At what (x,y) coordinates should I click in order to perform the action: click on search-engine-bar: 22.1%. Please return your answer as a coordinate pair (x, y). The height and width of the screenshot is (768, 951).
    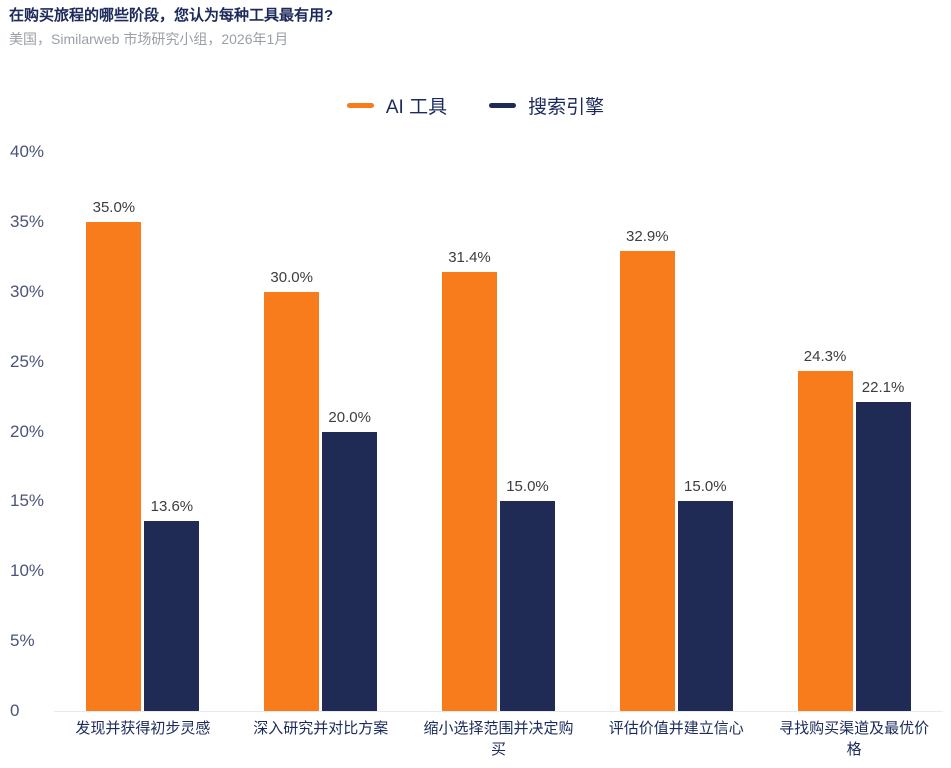
    Looking at the image, I should click on (883, 545).